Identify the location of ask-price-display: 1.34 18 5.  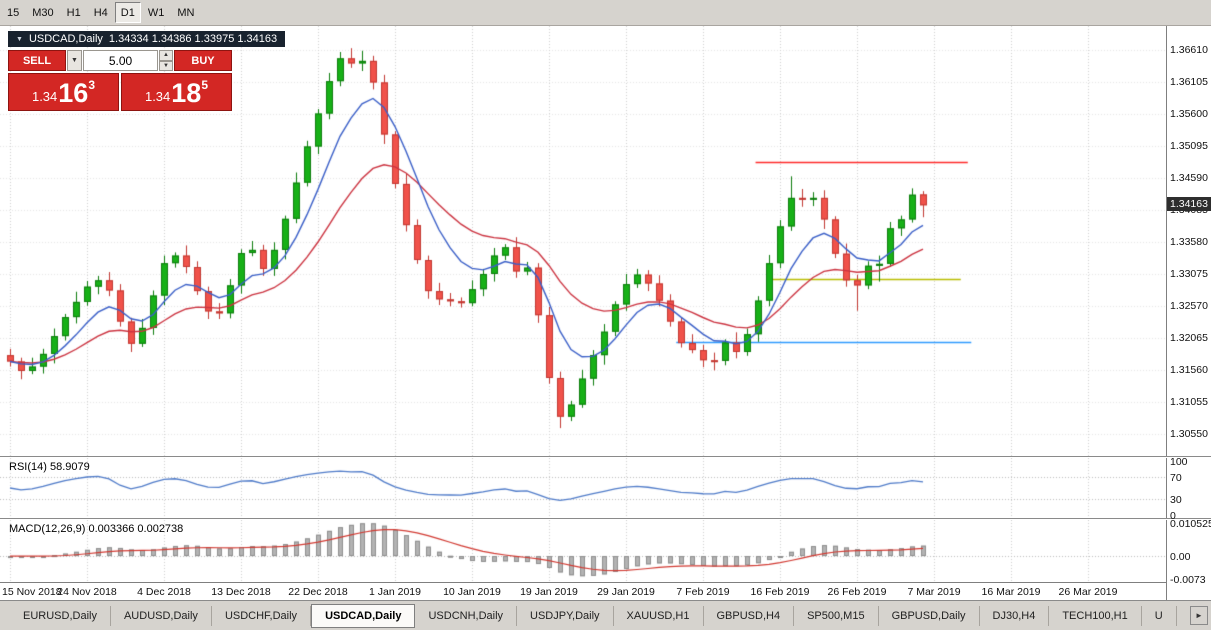
(176, 92).